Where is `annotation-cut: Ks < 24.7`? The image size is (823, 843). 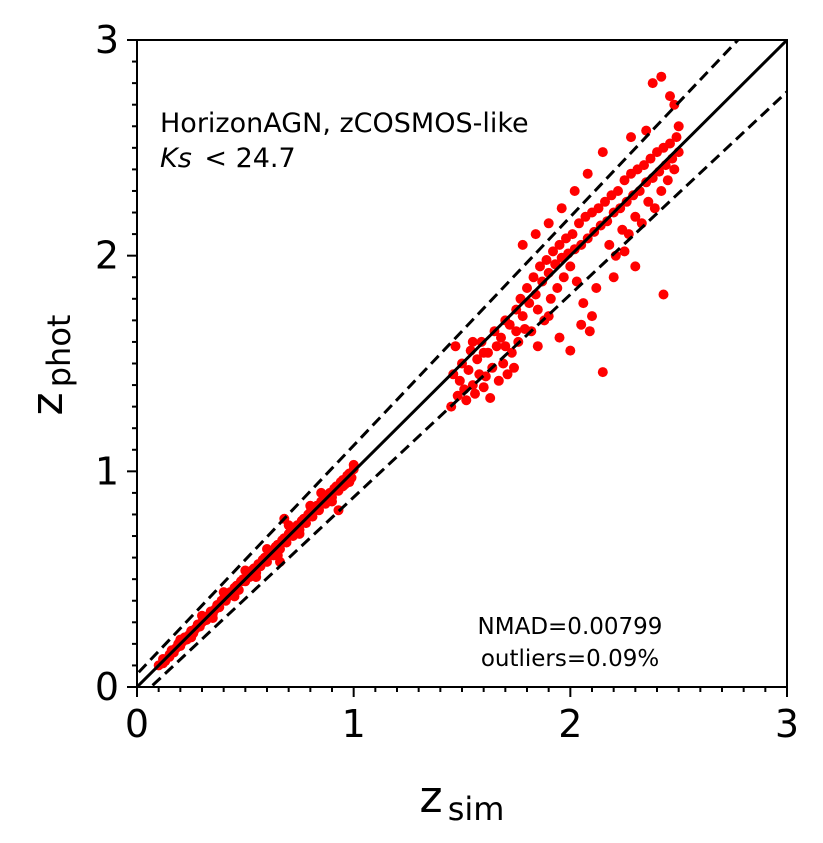 annotation-cut: Ks < 24.7 is located at coordinates (228, 158).